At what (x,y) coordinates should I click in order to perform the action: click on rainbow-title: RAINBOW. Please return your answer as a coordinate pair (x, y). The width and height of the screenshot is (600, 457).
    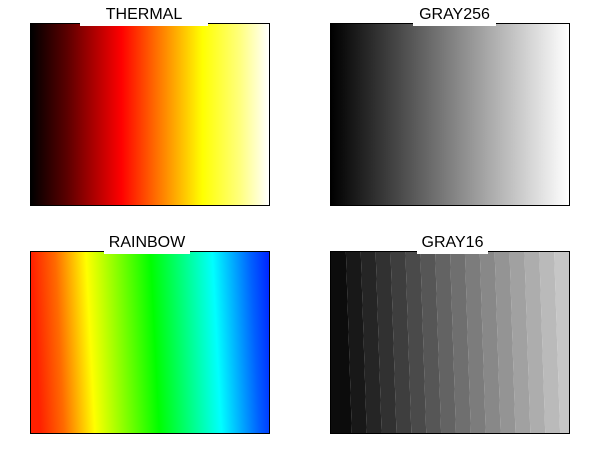
    Looking at the image, I should click on (147, 243).